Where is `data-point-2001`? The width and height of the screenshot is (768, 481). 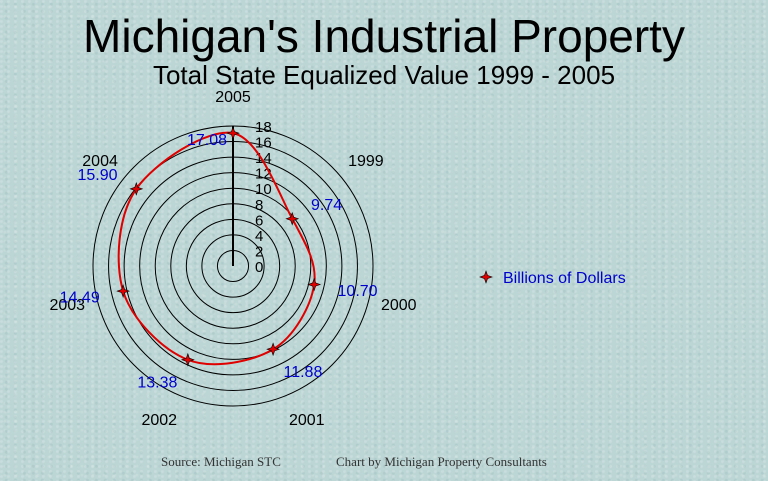 data-point-2001 is located at coordinates (273, 349).